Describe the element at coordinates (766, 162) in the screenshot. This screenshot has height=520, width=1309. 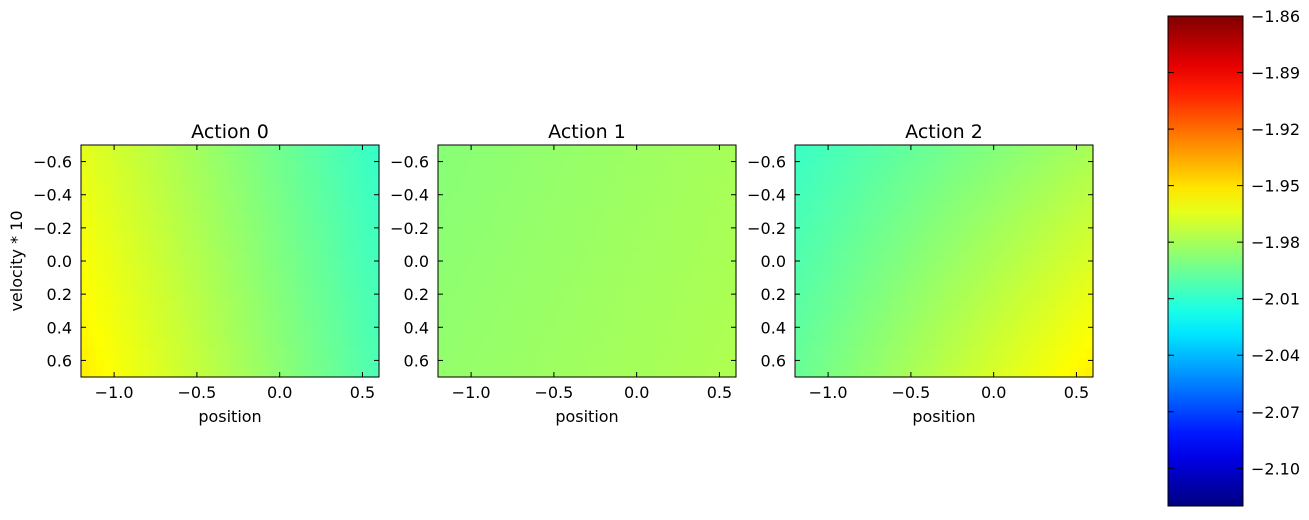
I see `y-tick-label: −0.6` at that location.